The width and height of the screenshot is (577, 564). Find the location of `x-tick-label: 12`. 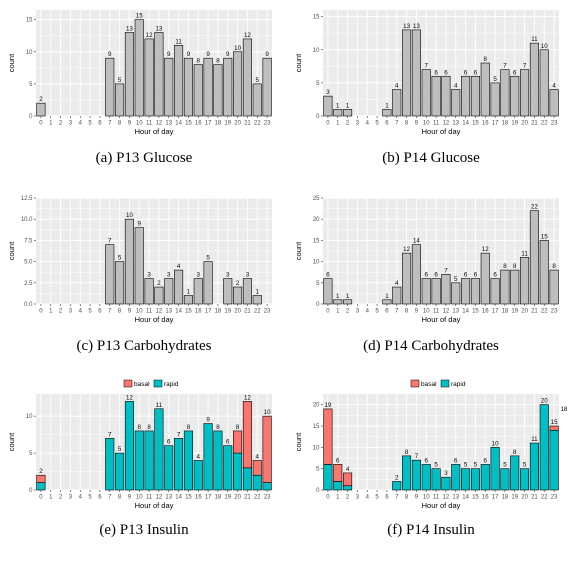

x-tick-label: 12 is located at coordinates (446, 312).